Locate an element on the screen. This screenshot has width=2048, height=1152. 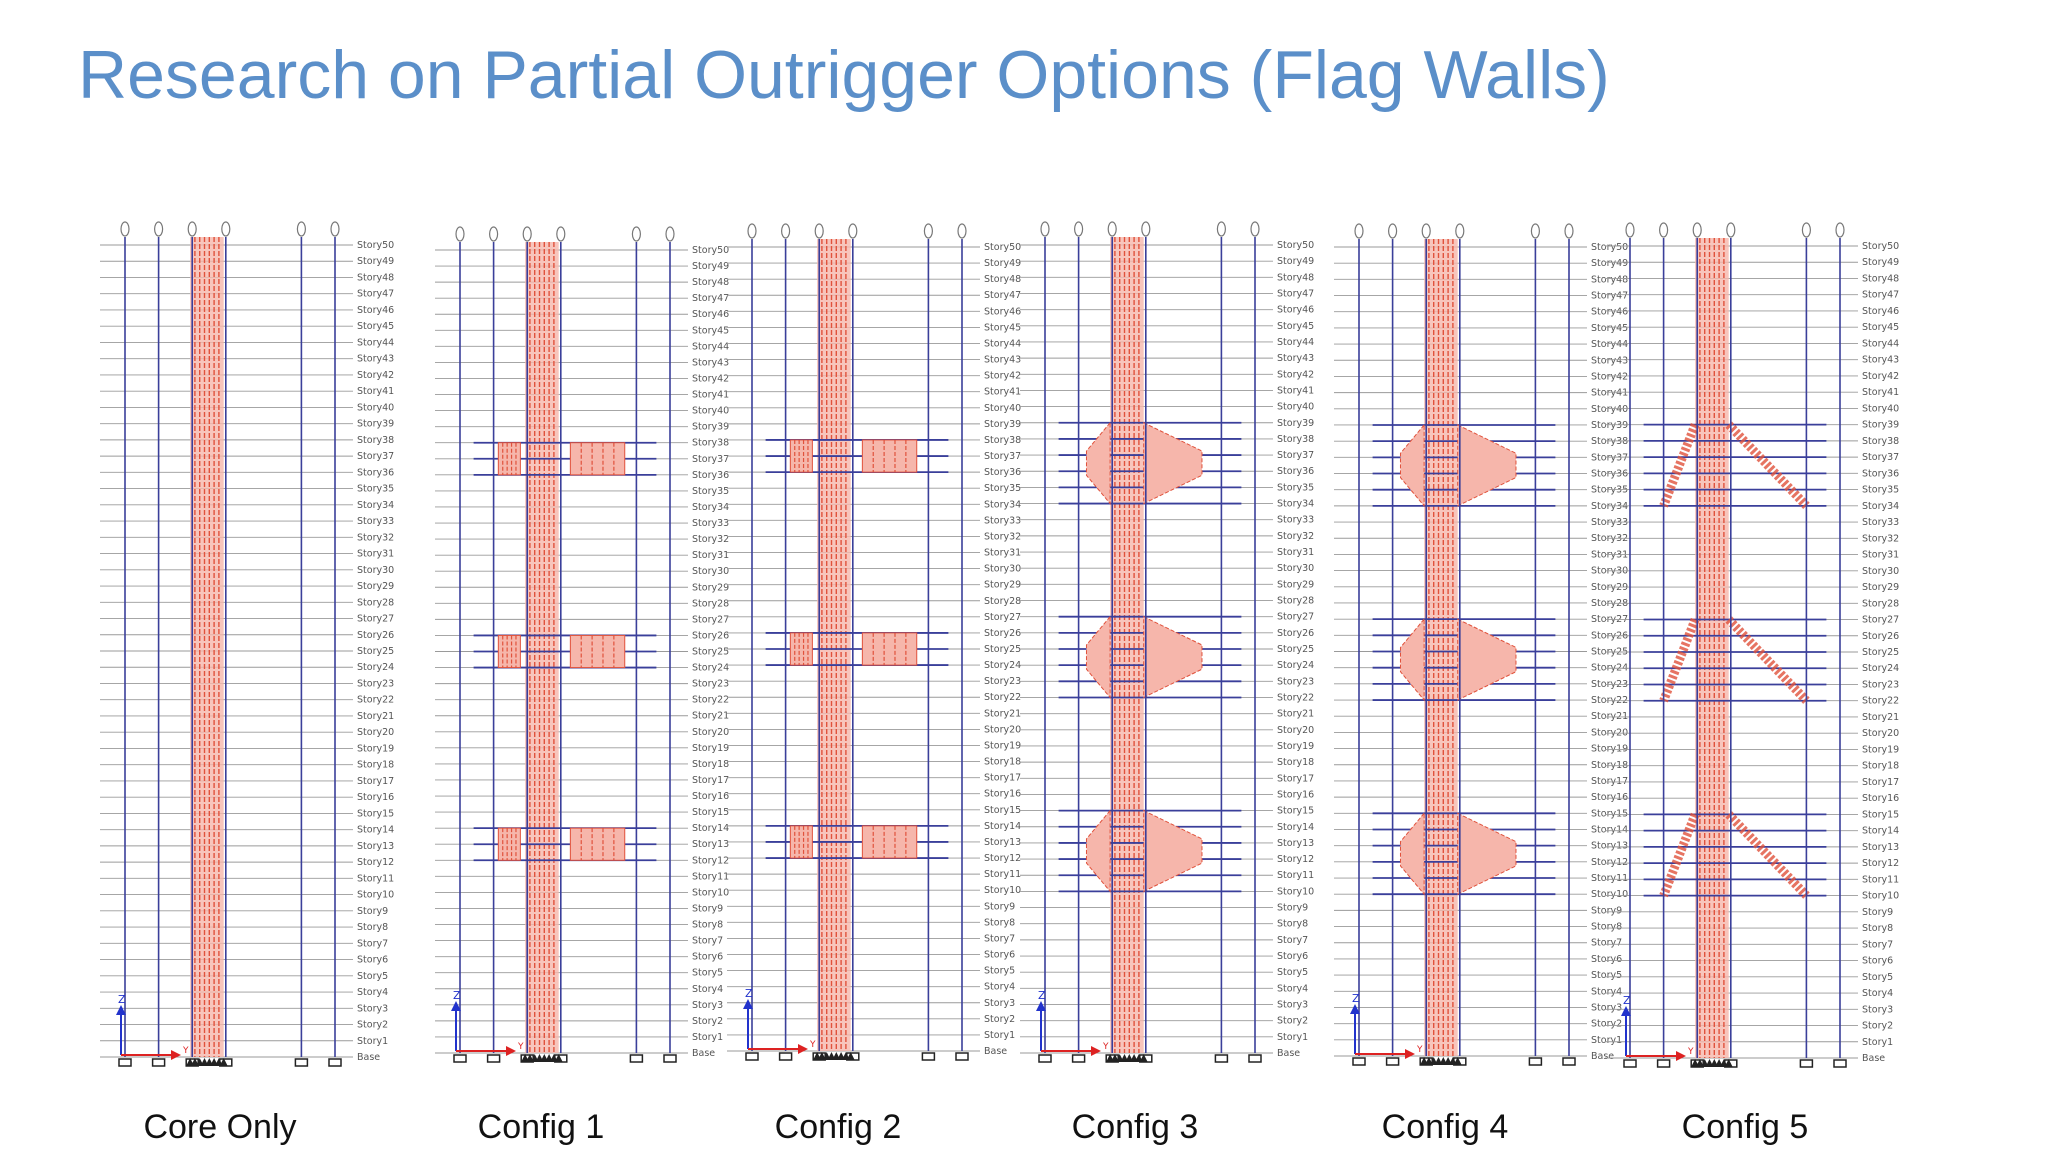
story-label: Story10 is located at coordinates (1880, 896).